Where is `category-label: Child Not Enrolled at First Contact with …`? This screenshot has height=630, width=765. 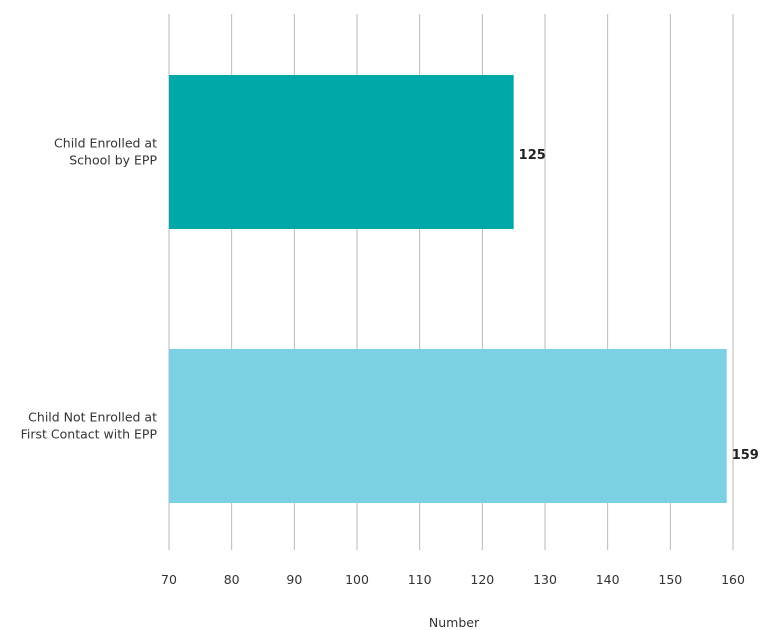 category-label: Child Not Enrolled at First Contact with … is located at coordinates (89, 426).